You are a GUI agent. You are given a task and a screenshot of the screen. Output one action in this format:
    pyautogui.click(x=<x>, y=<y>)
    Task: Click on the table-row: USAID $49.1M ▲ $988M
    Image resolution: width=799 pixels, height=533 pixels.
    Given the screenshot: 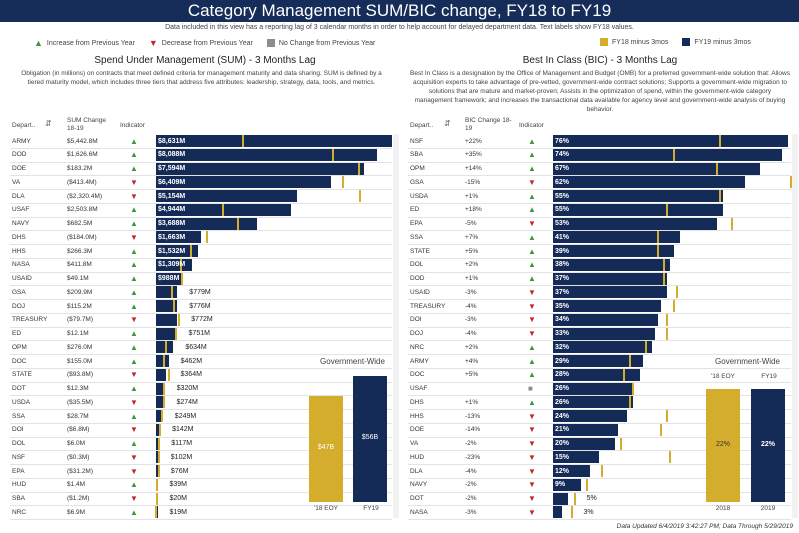 What is the action you would take?
    pyautogui.click(x=399, y=278)
    